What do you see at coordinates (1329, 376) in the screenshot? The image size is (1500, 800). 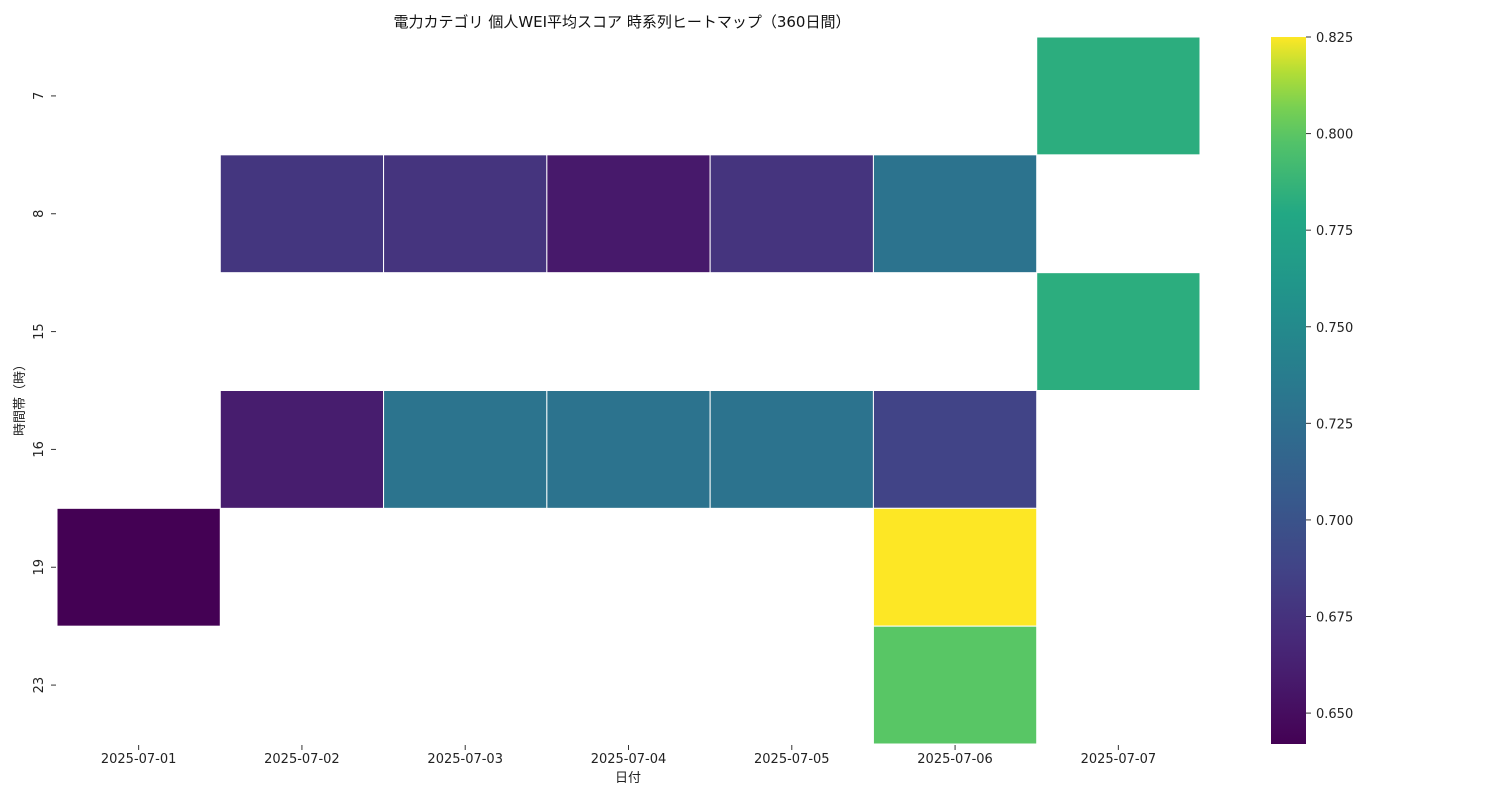 I see `colorbar-ticks: 0.650 0.675 0.700 0.725 0.750 0.775 0.800 0.825` at bounding box center [1329, 376].